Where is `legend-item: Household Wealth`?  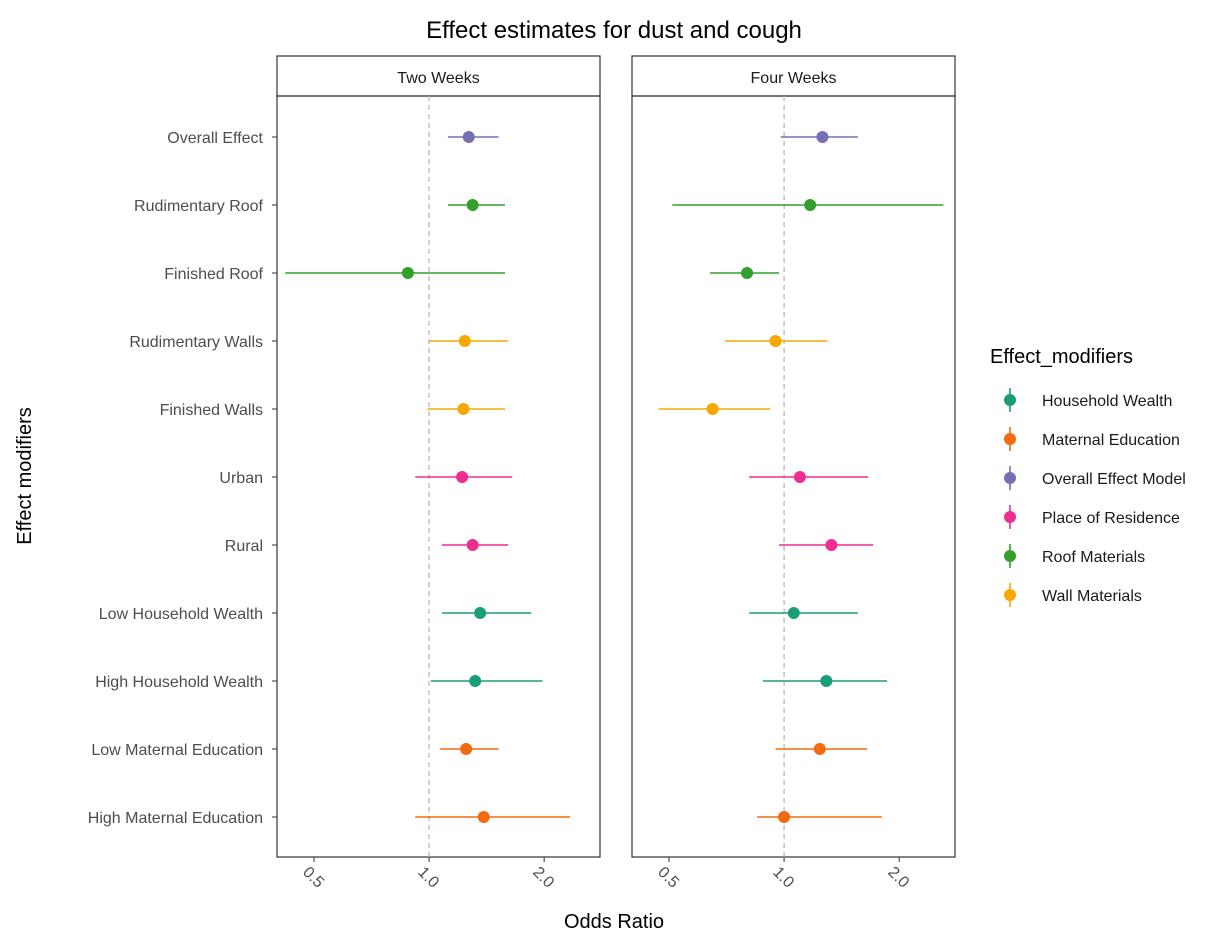
legend-item: Household Wealth is located at coordinates (1088, 400).